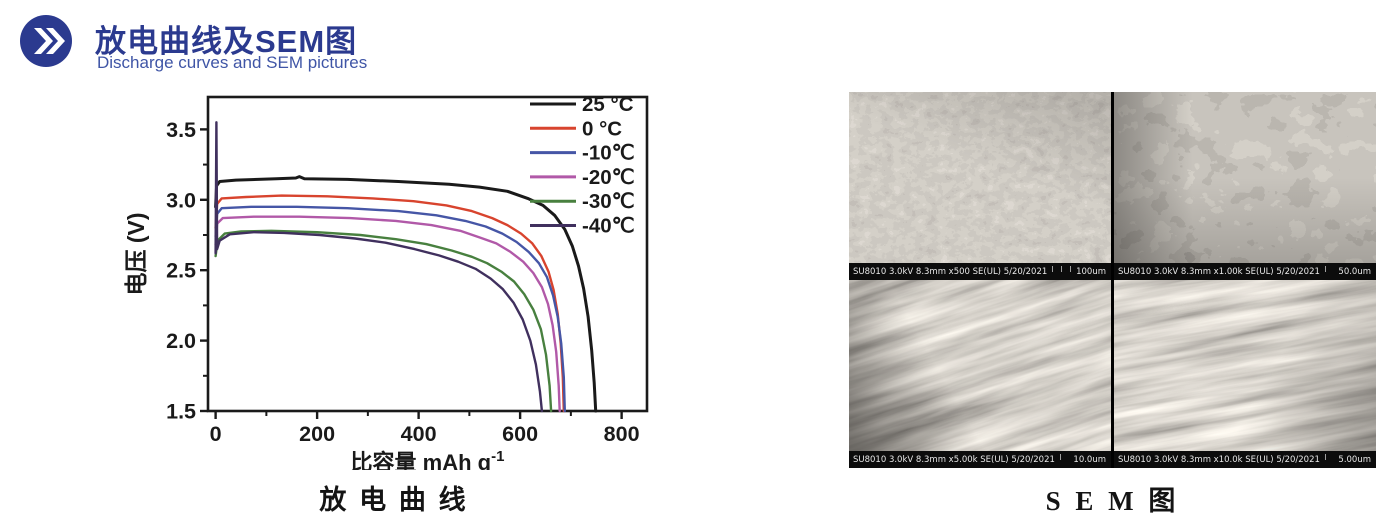 This screenshot has width=1382, height=532. Describe the element at coordinates (394, 500) in the screenshot. I see `discharge-caption: 放 电 曲 线` at that location.